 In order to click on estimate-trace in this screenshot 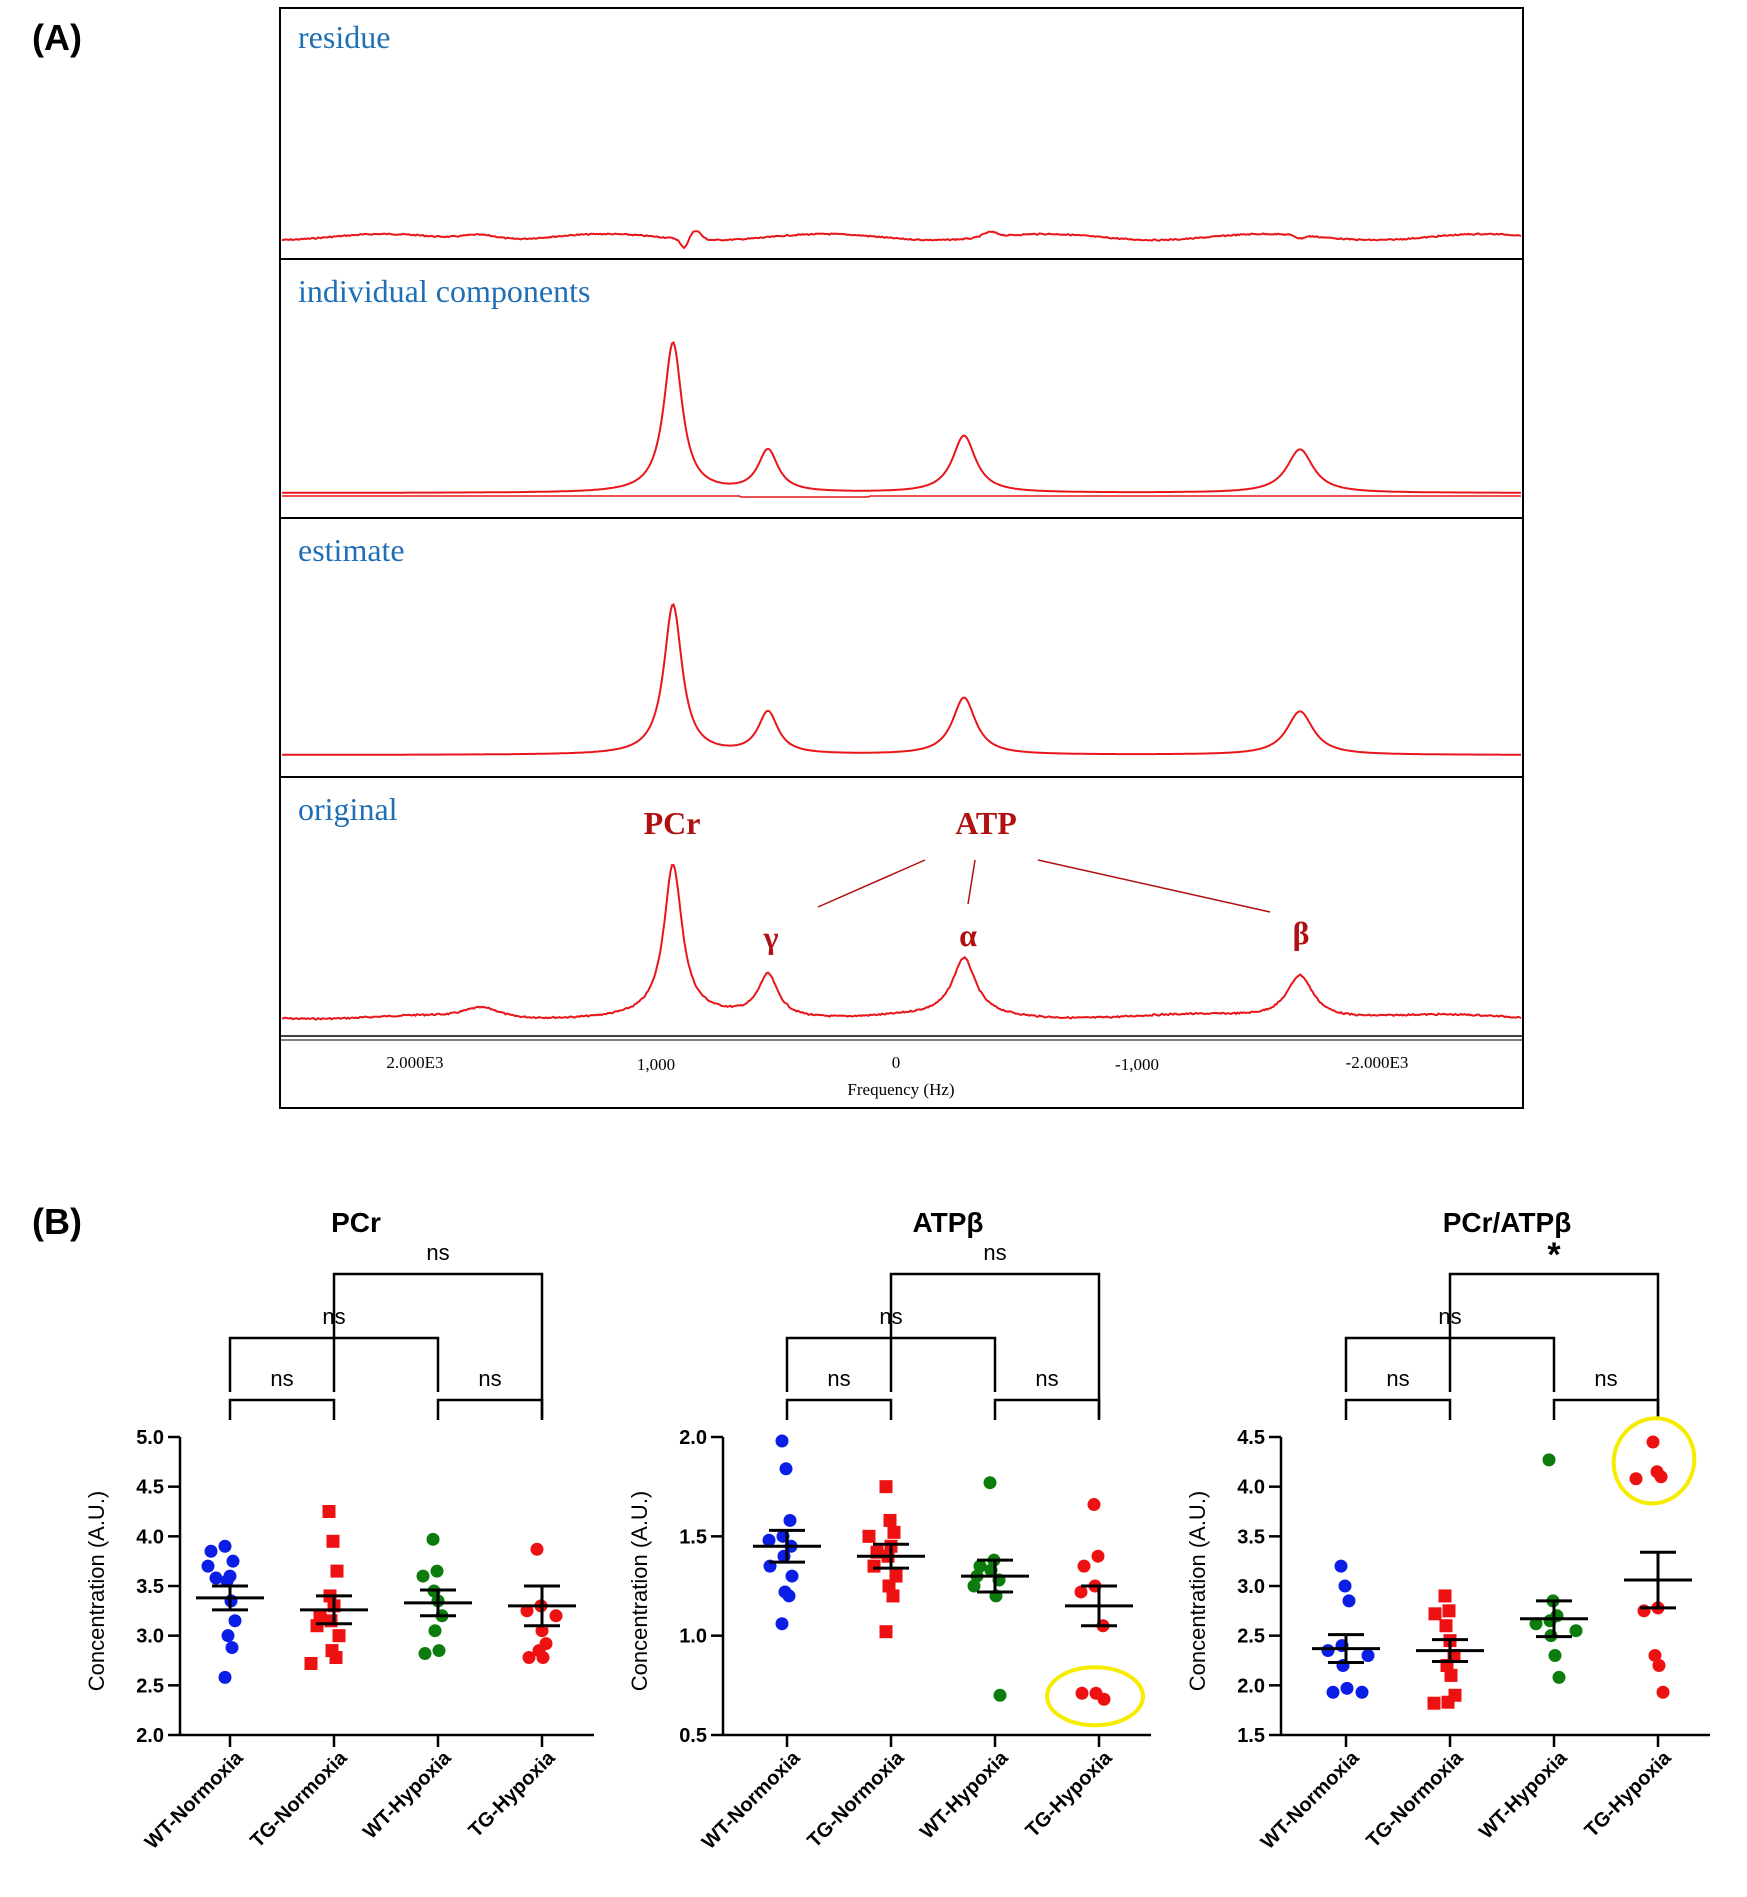, I will do `click(901, 679)`.